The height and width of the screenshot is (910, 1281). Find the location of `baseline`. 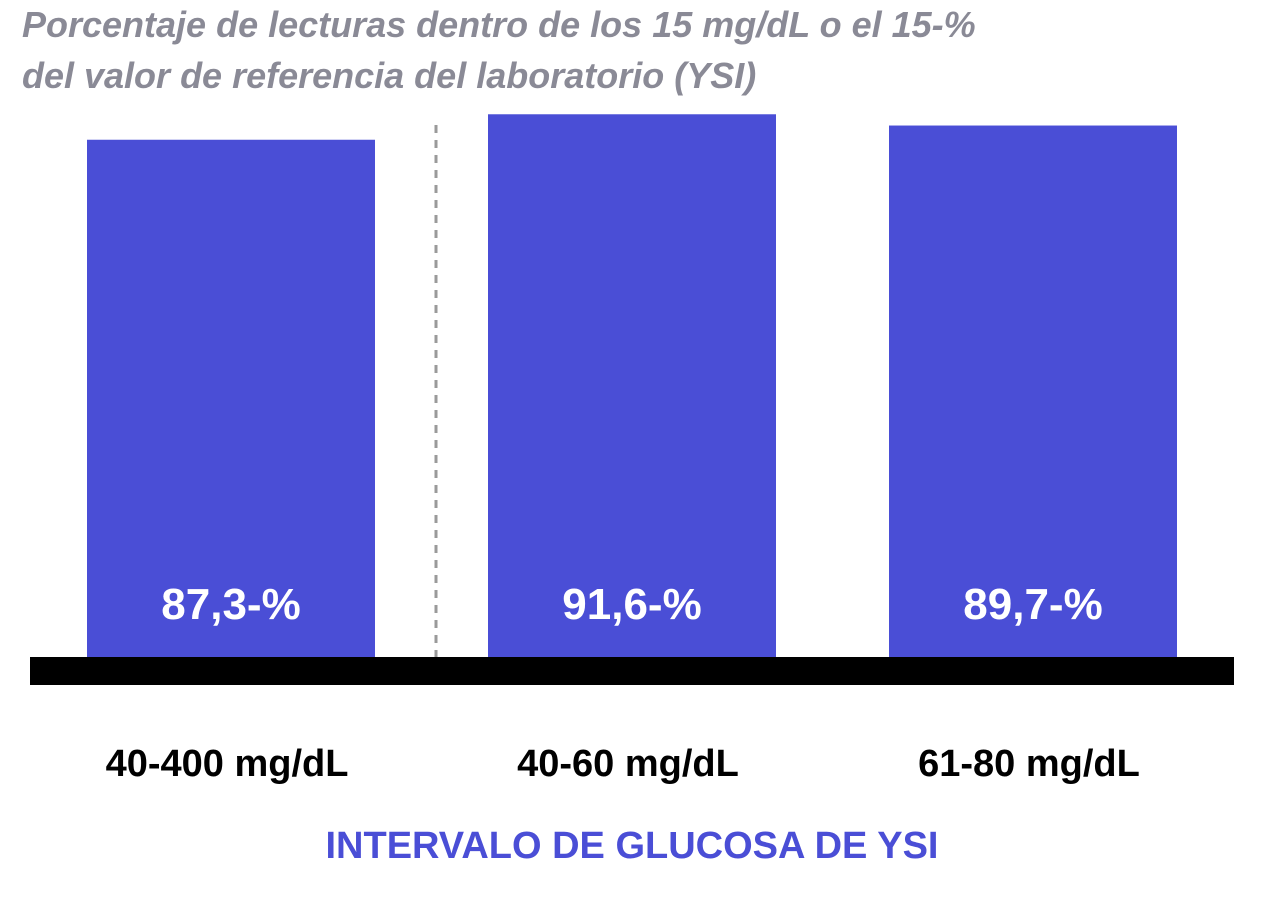

baseline is located at coordinates (632, 671).